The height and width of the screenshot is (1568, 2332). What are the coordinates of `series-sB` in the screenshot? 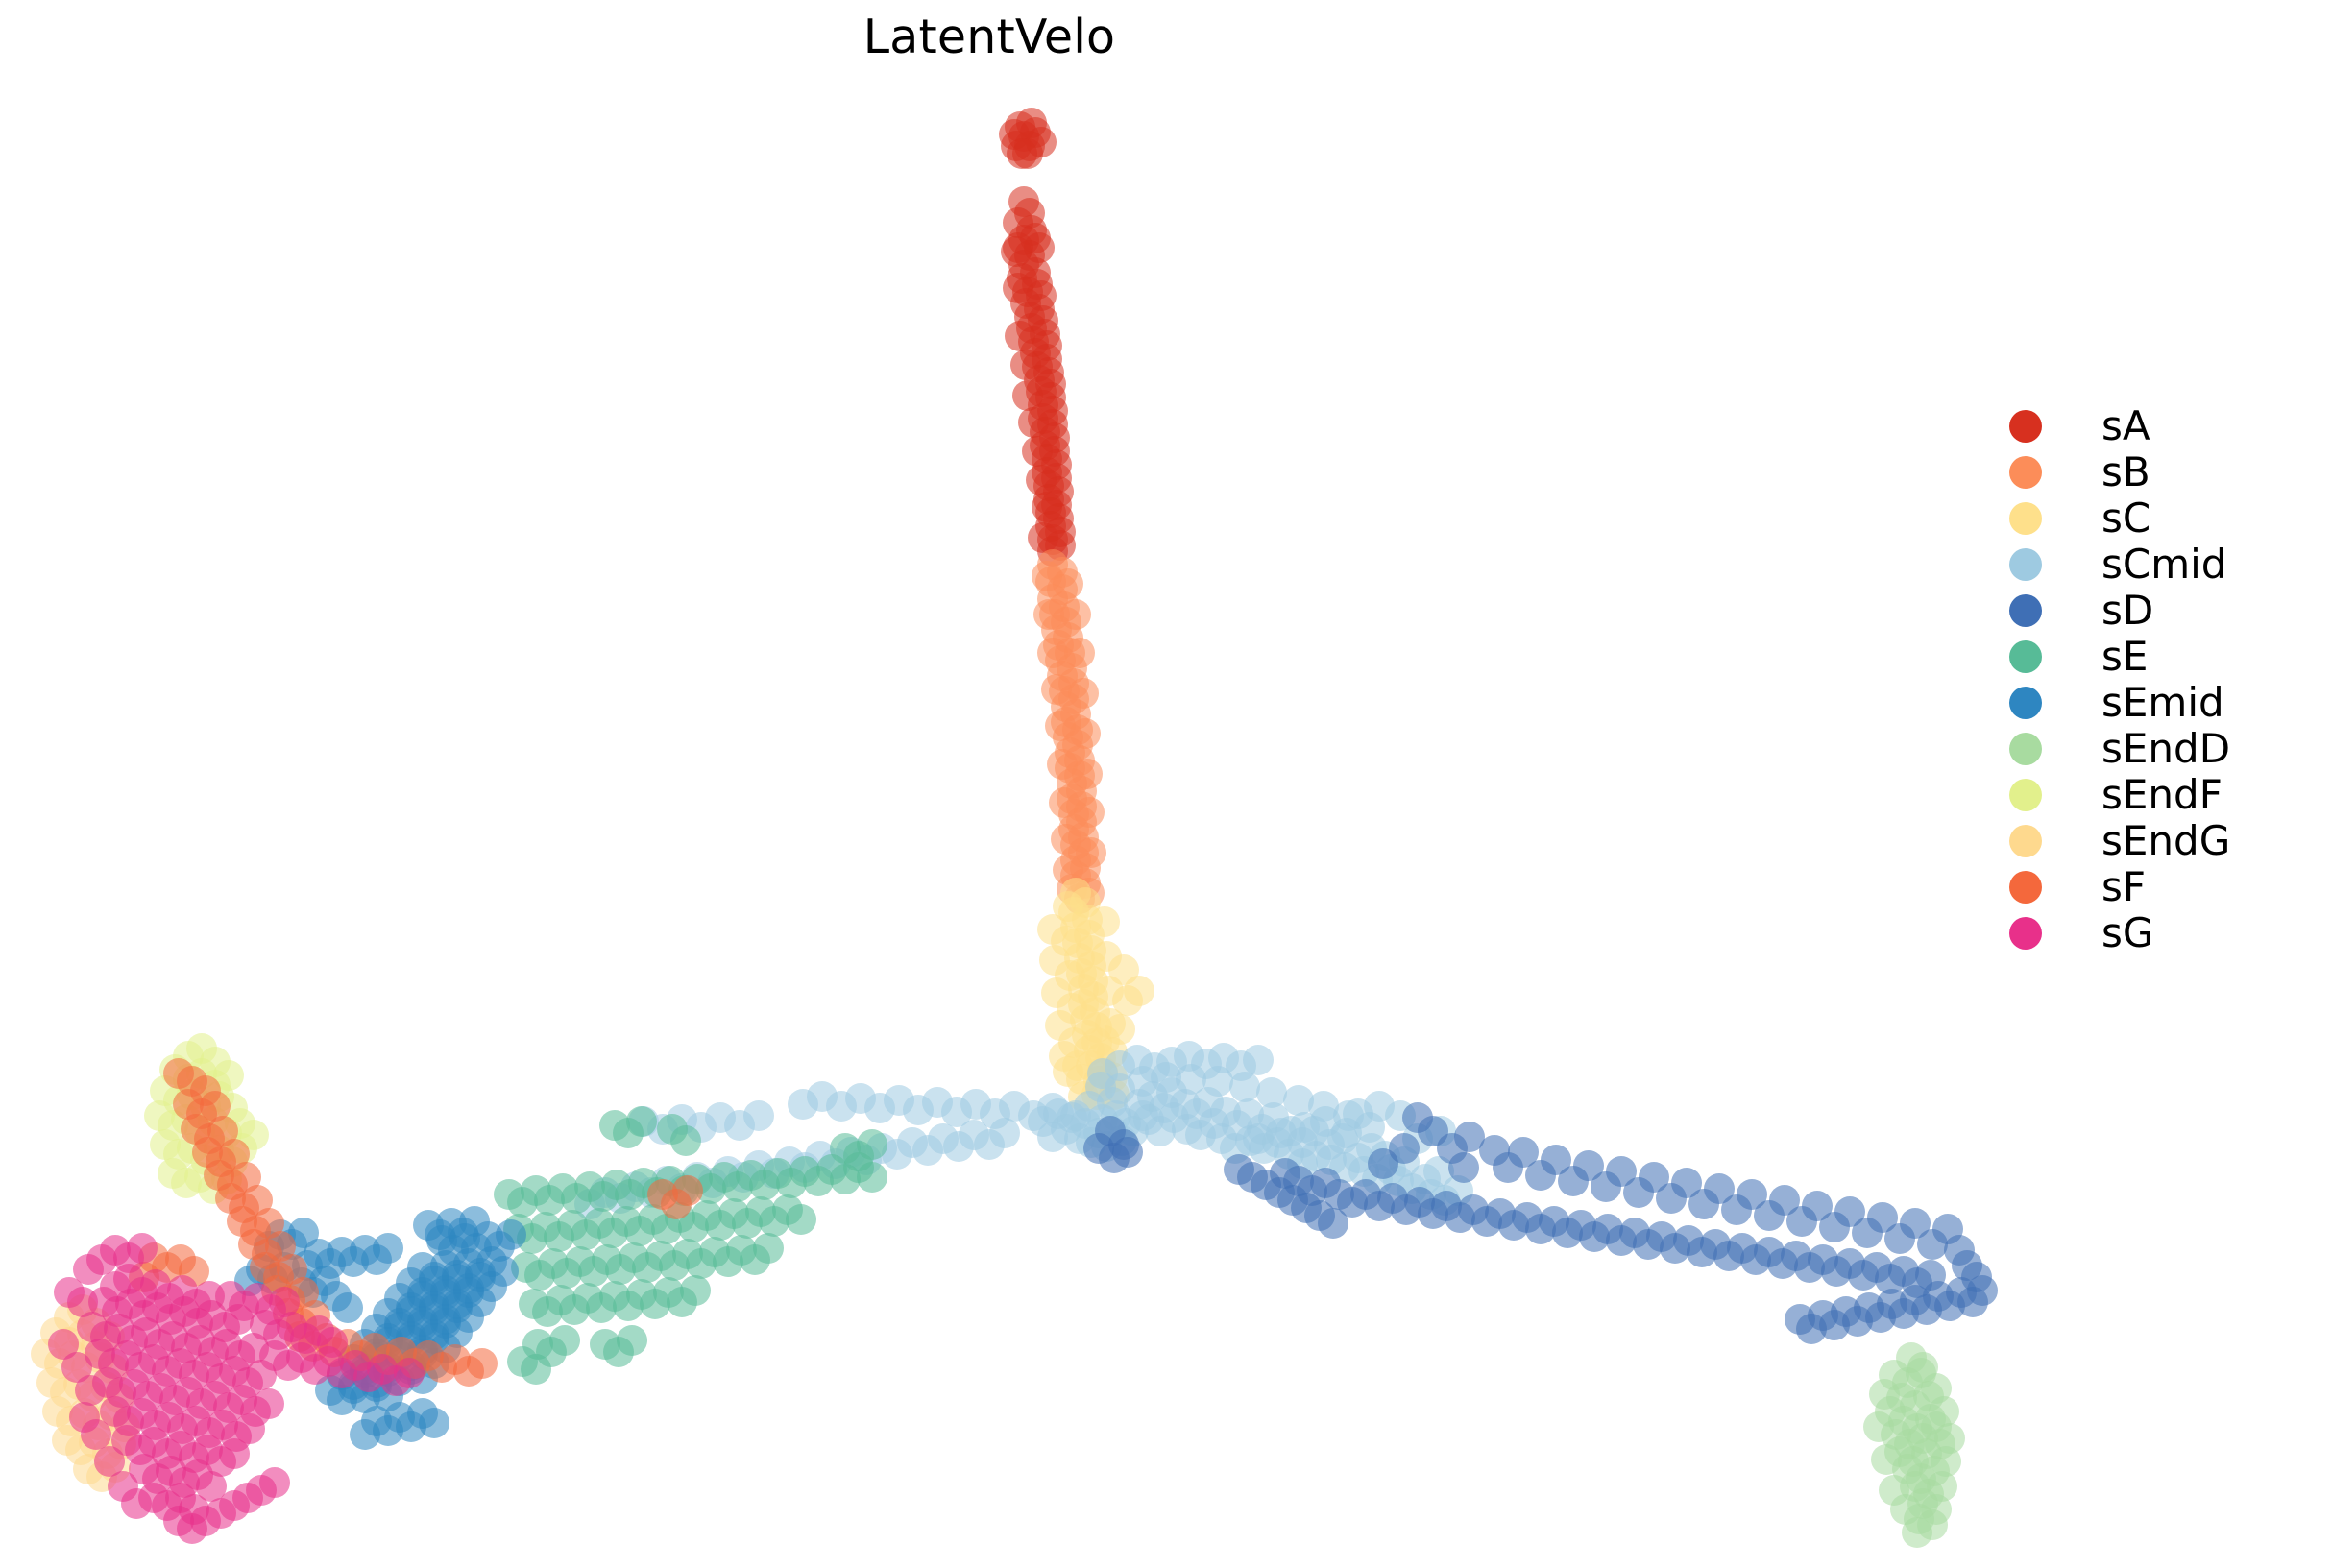 It's located at (1069, 731).